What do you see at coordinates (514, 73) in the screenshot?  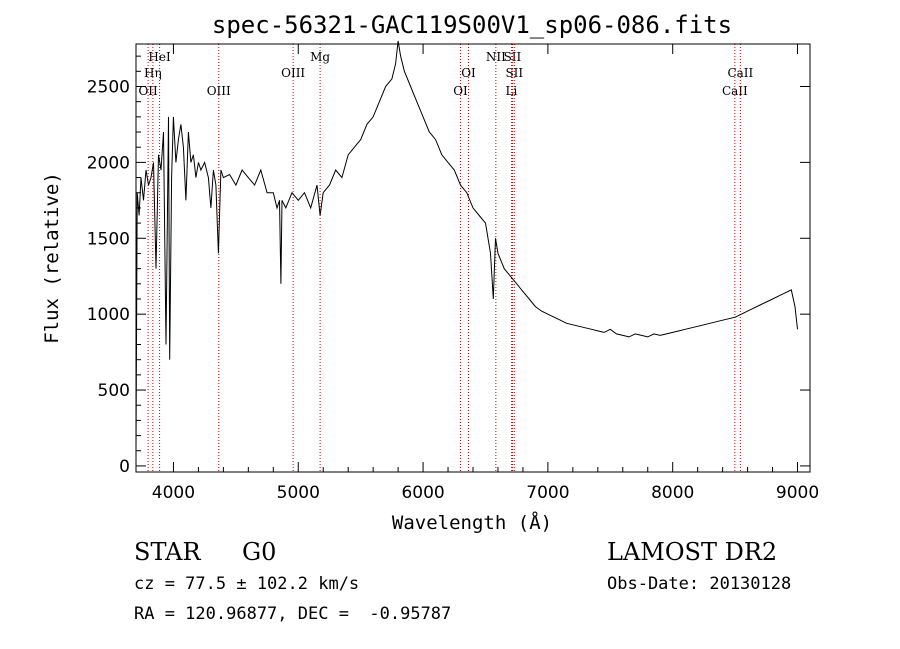 I see `line-label-10: SII` at bounding box center [514, 73].